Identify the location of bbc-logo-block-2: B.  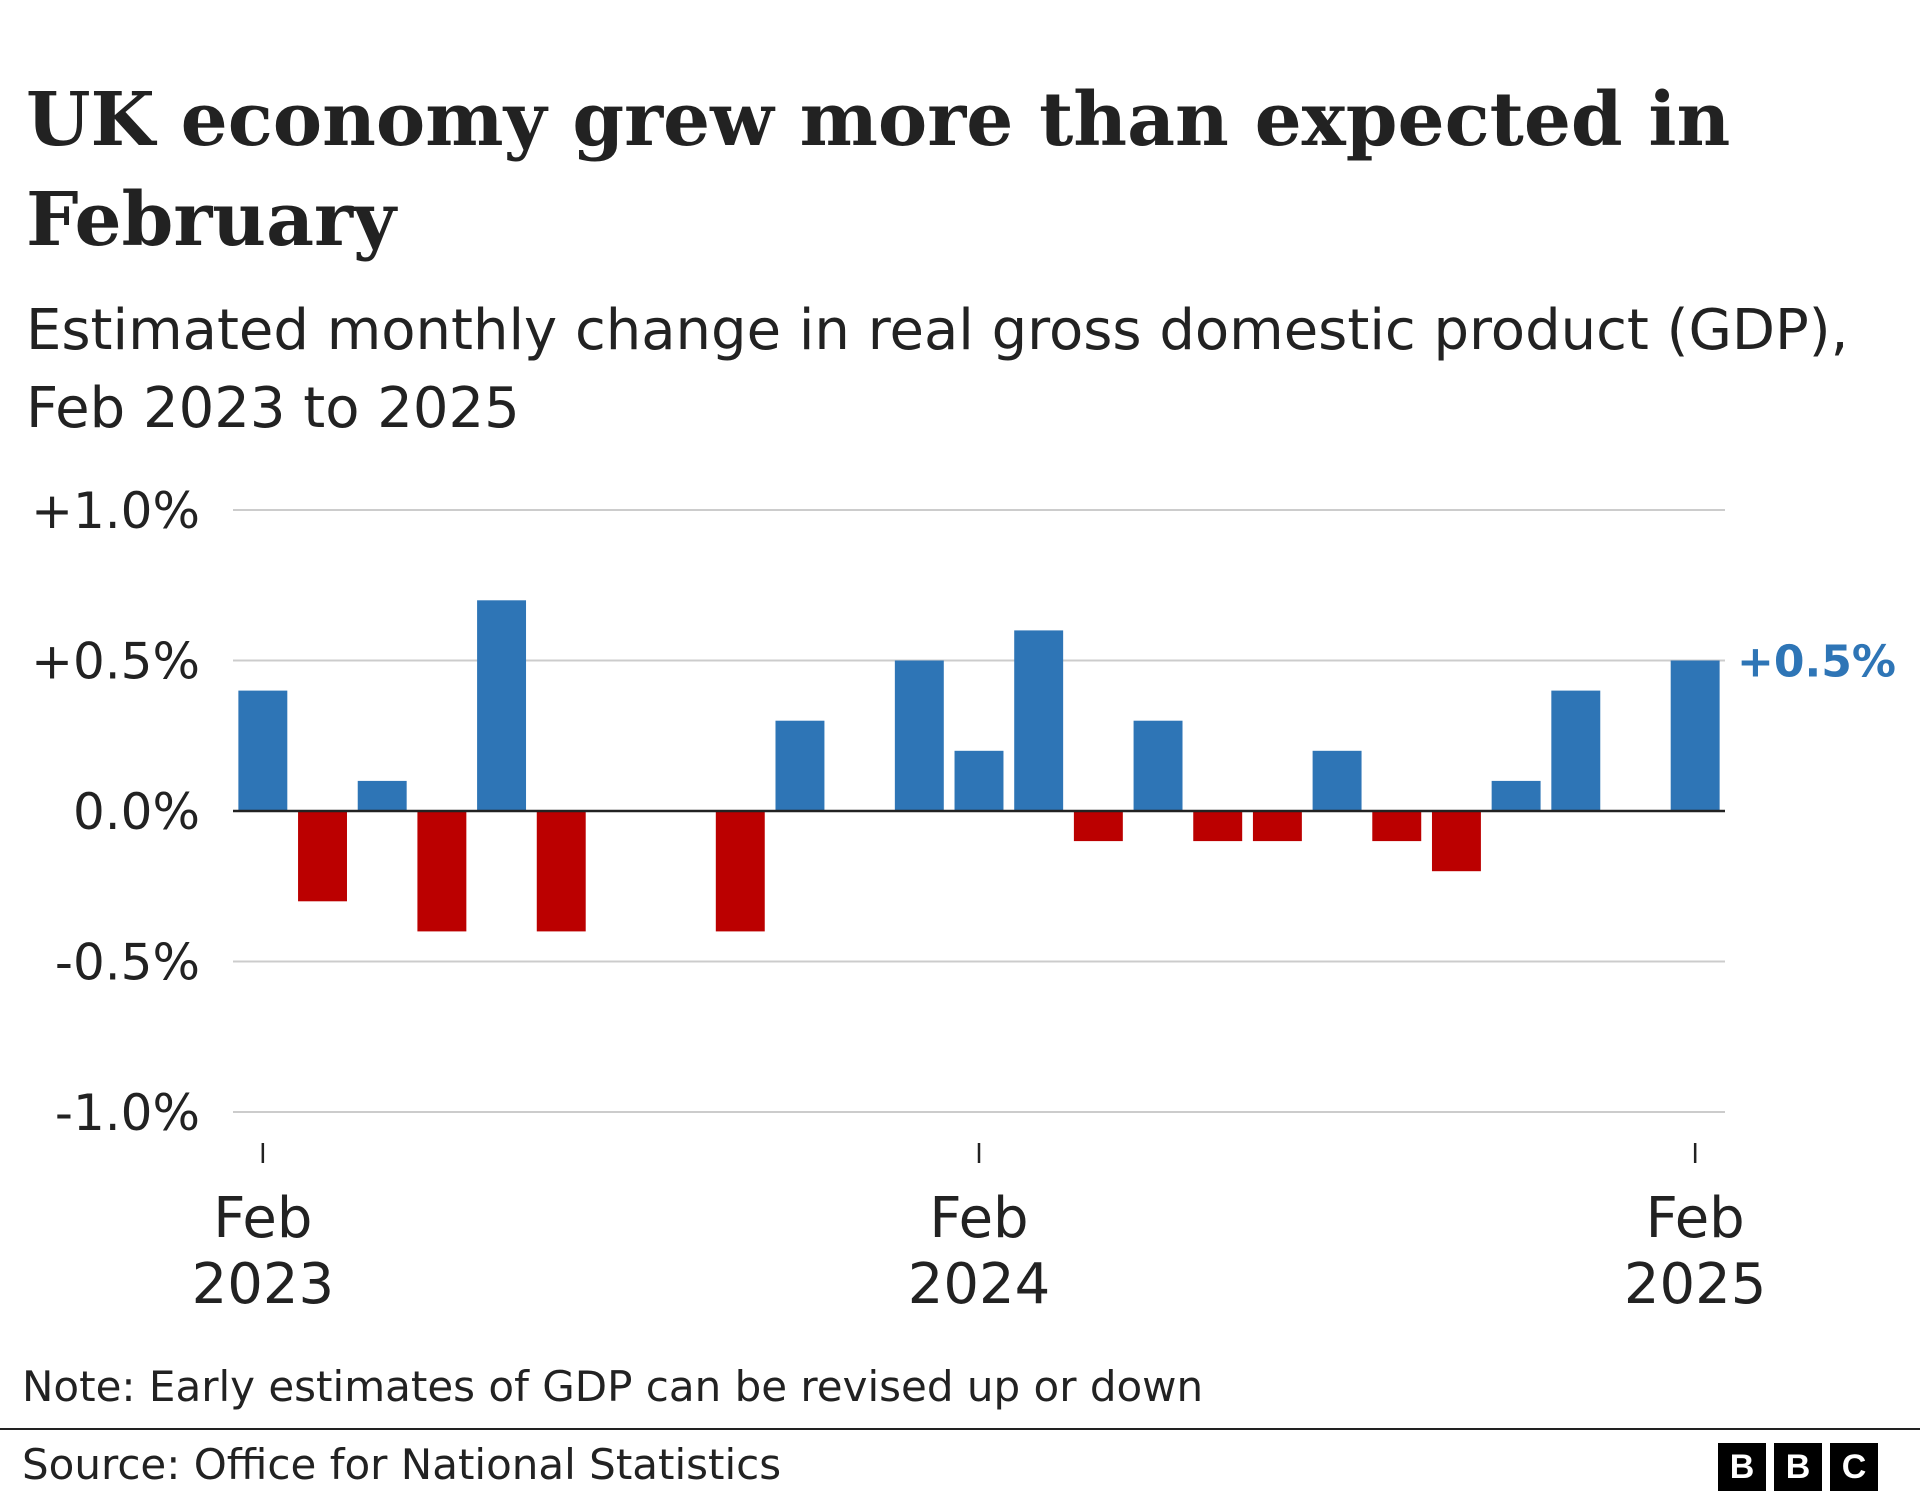
(1798, 1467).